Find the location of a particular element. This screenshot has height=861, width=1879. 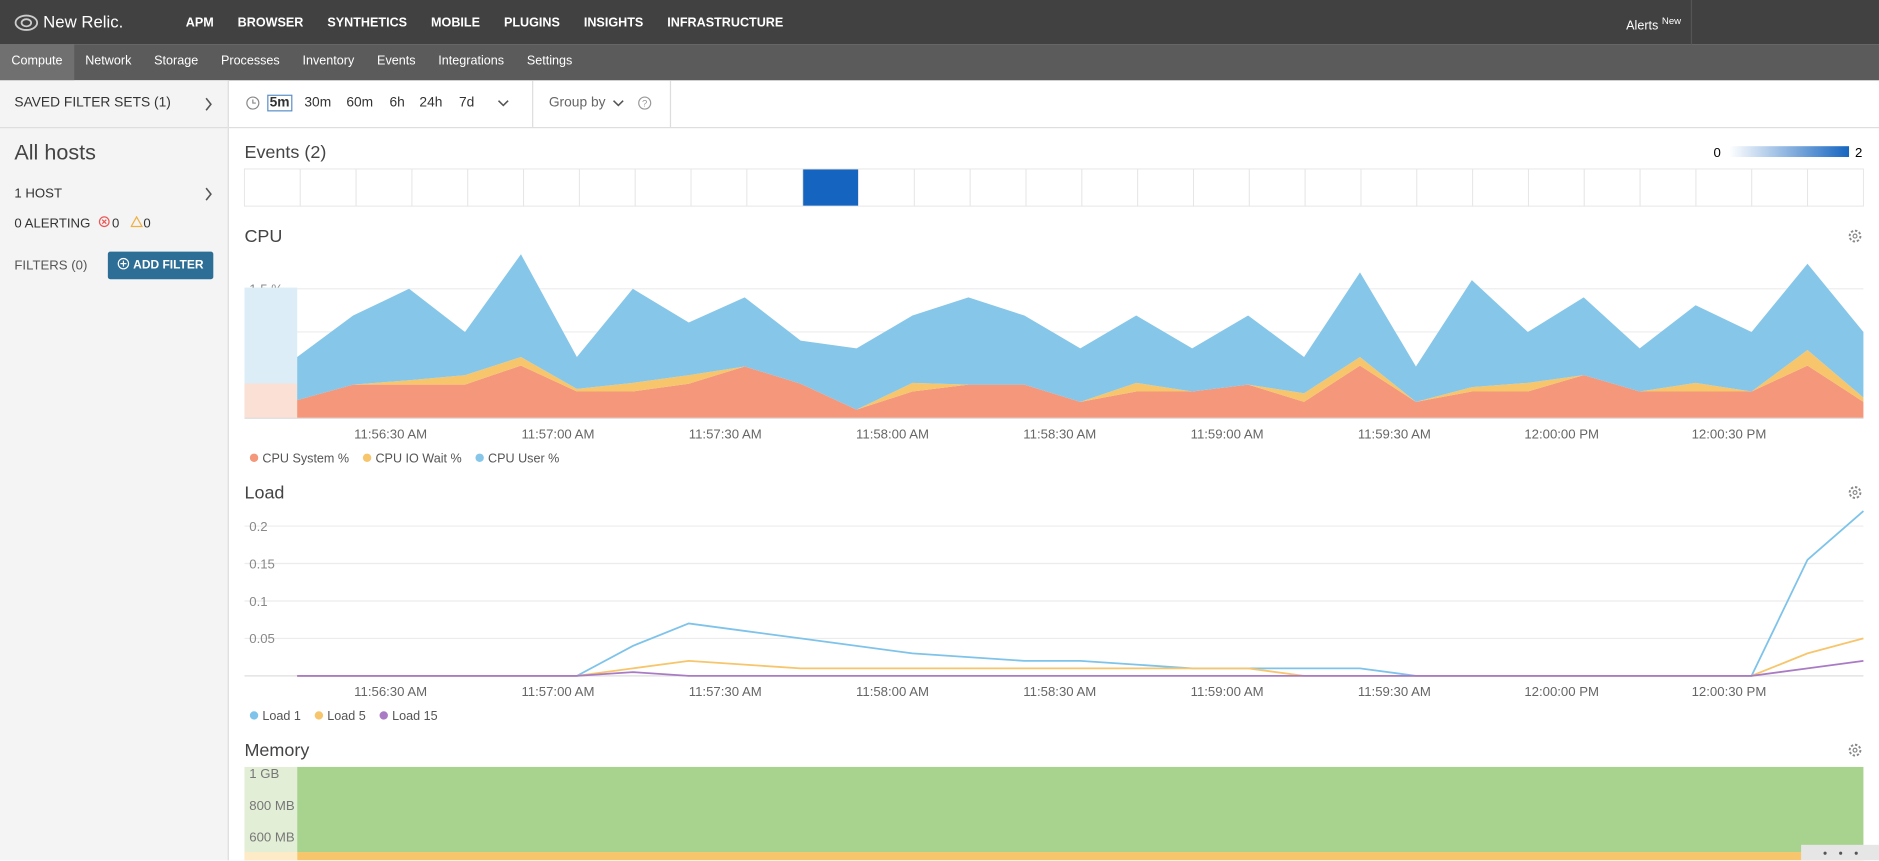

alerting: 0 ALERTING 0 0 is located at coordinates (82, 223).